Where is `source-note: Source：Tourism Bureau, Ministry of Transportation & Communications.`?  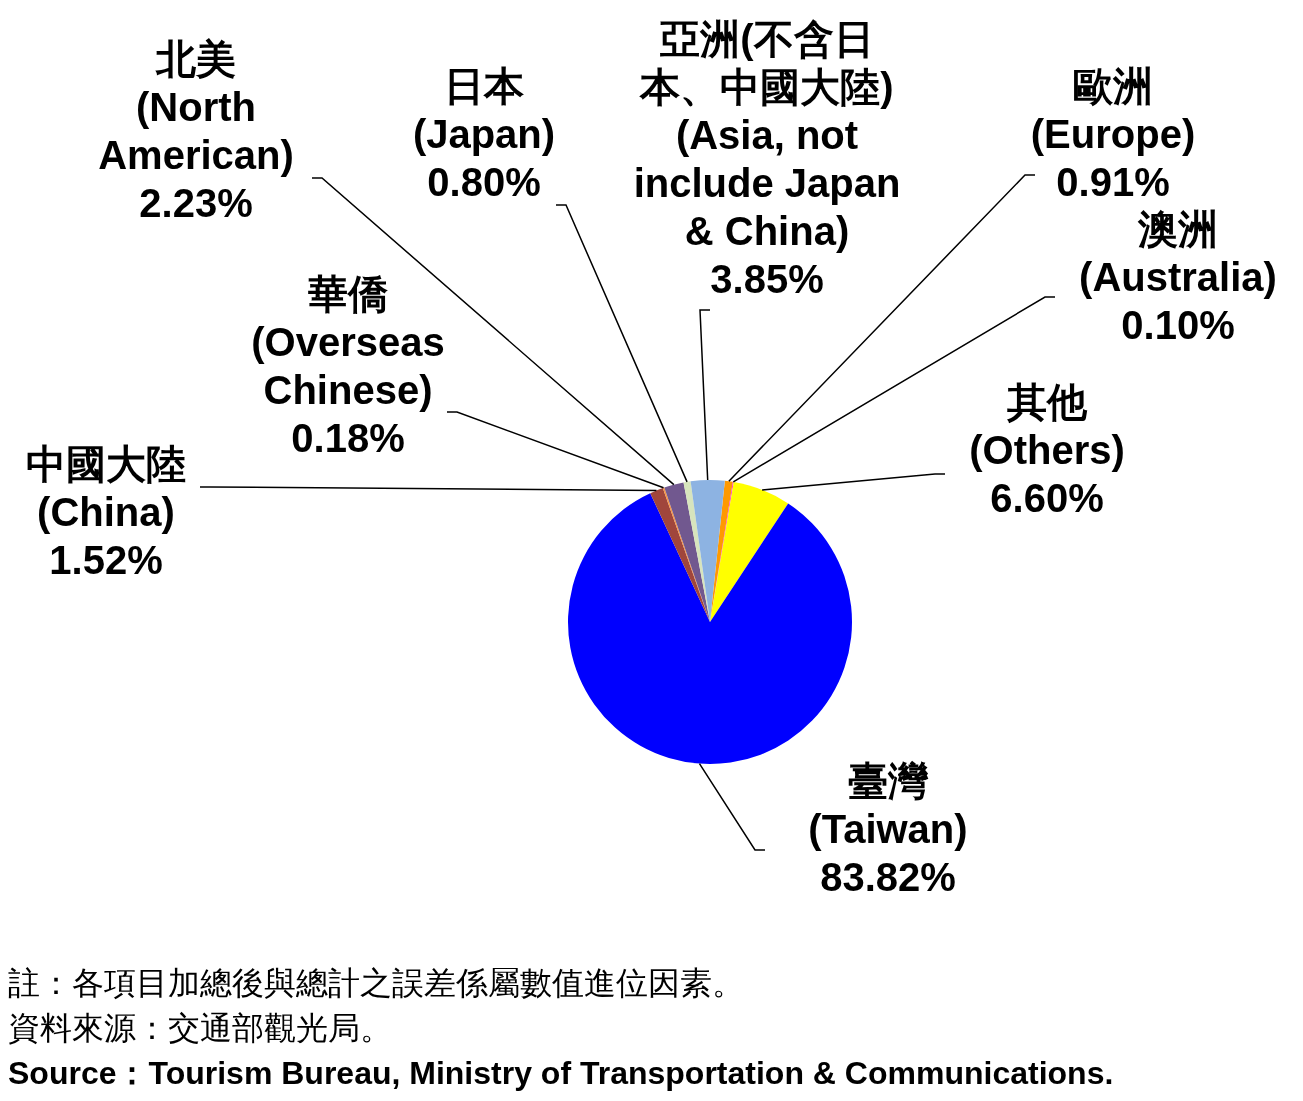
source-note: Source：Tourism Bureau, Ministry of Transportation & Communications. is located at coordinates (561, 1073).